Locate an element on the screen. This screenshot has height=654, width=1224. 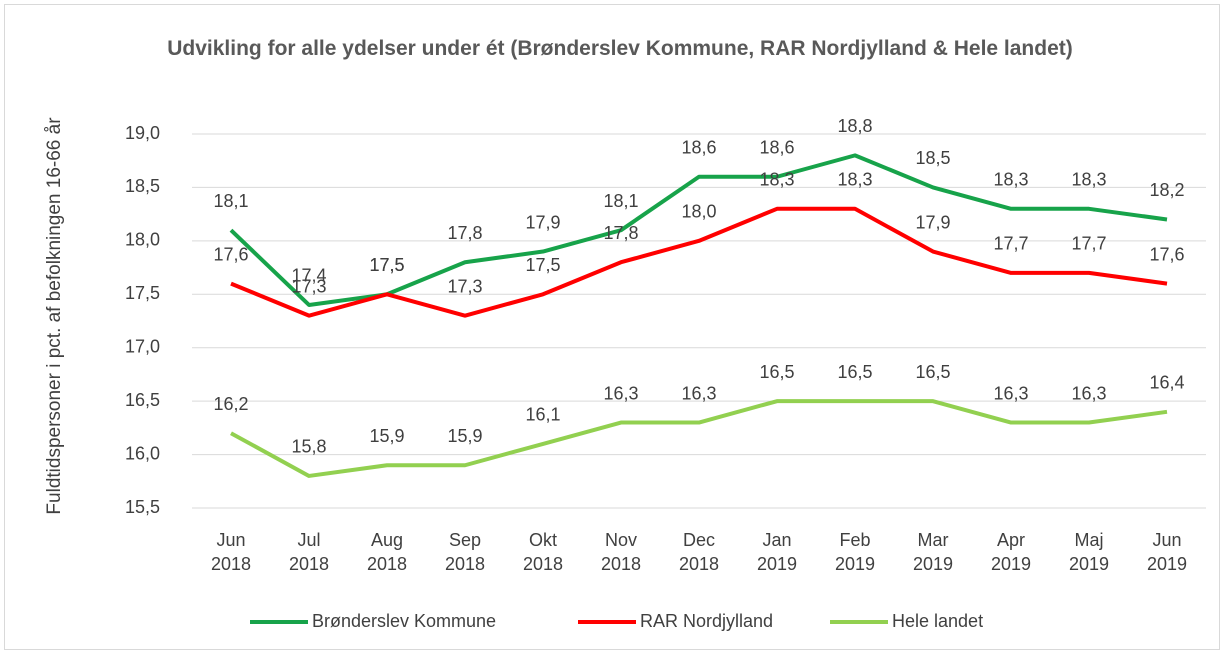
x-tick-label: Jun 2019 is located at coordinates (1167, 552).